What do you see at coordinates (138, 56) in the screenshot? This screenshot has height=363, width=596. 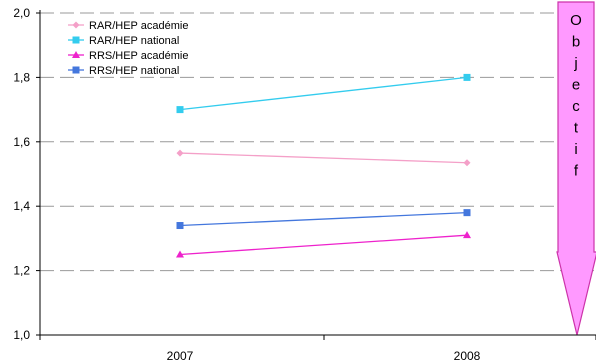 I see `legend-label: RRS/HEP académie` at bounding box center [138, 56].